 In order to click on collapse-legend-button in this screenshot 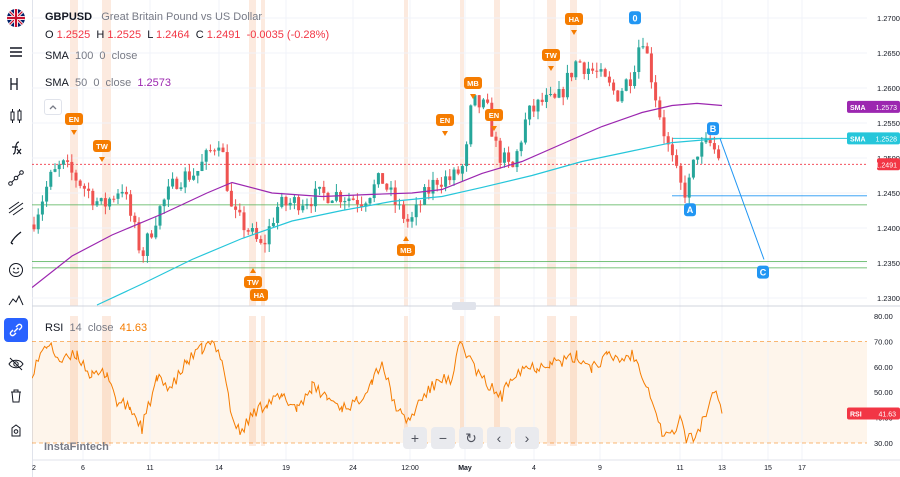, I will do `click(53, 107)`.